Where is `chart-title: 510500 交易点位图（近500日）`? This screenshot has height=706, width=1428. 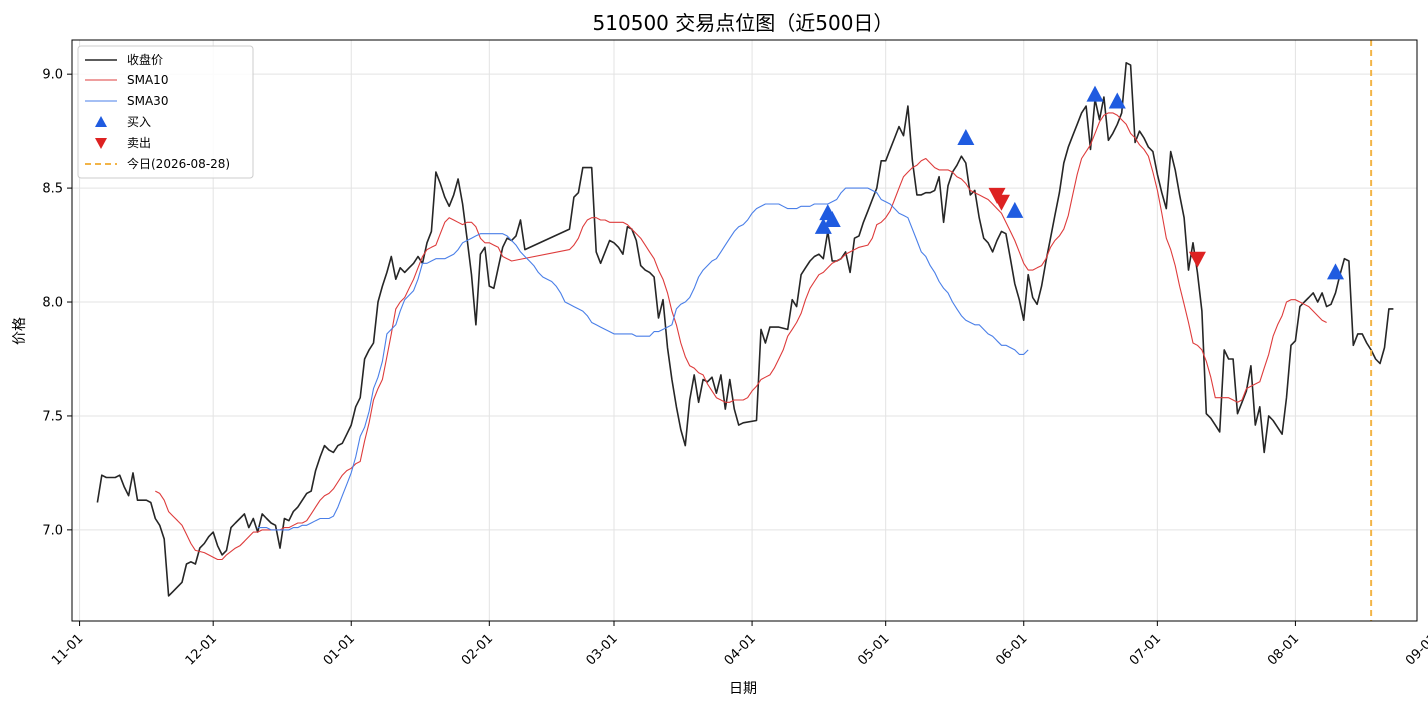
chart-title: 510500 交易点位图（近500日） is located at coordinates (743, 23).